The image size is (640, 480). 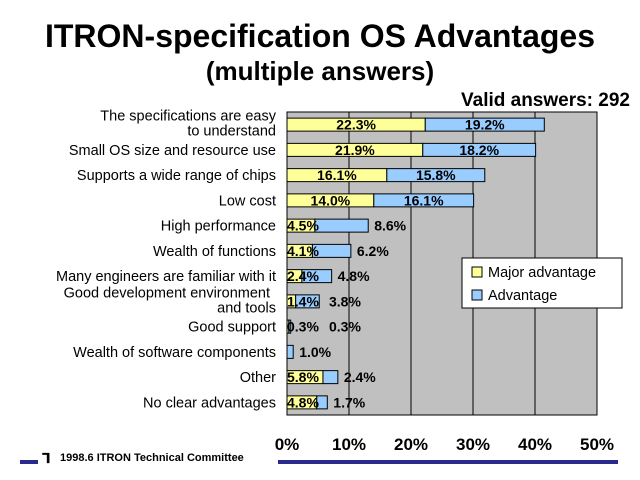 I want to click on data-label-advantage: 3.8%, so click(x=345, y=301).